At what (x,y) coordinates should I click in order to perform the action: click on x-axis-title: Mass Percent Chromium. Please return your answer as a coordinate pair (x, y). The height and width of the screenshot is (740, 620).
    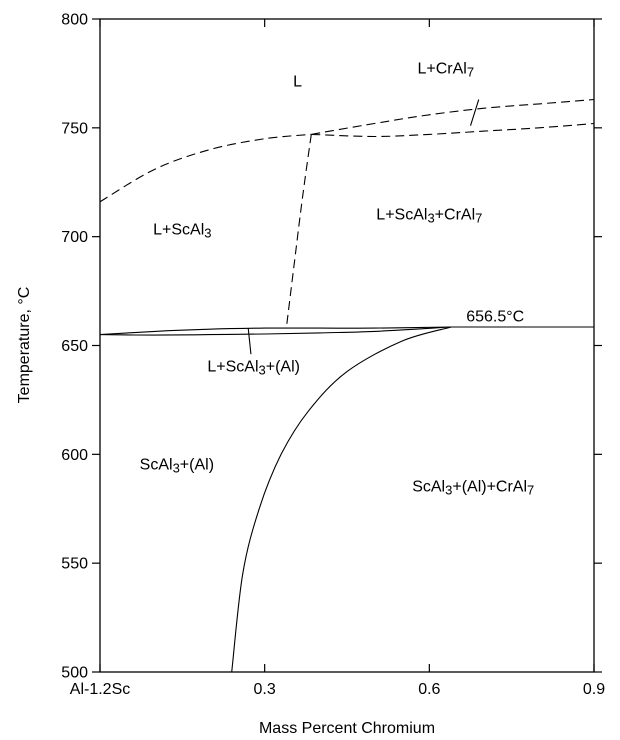
    Looking at the image, I should click on (347, 728).